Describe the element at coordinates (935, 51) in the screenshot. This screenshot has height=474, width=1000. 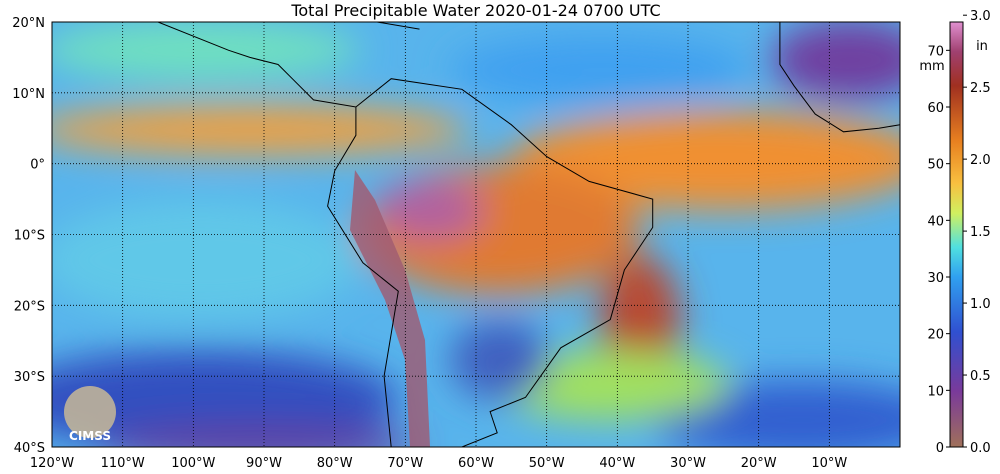
I see `mm-tick-label: 70` at that location.